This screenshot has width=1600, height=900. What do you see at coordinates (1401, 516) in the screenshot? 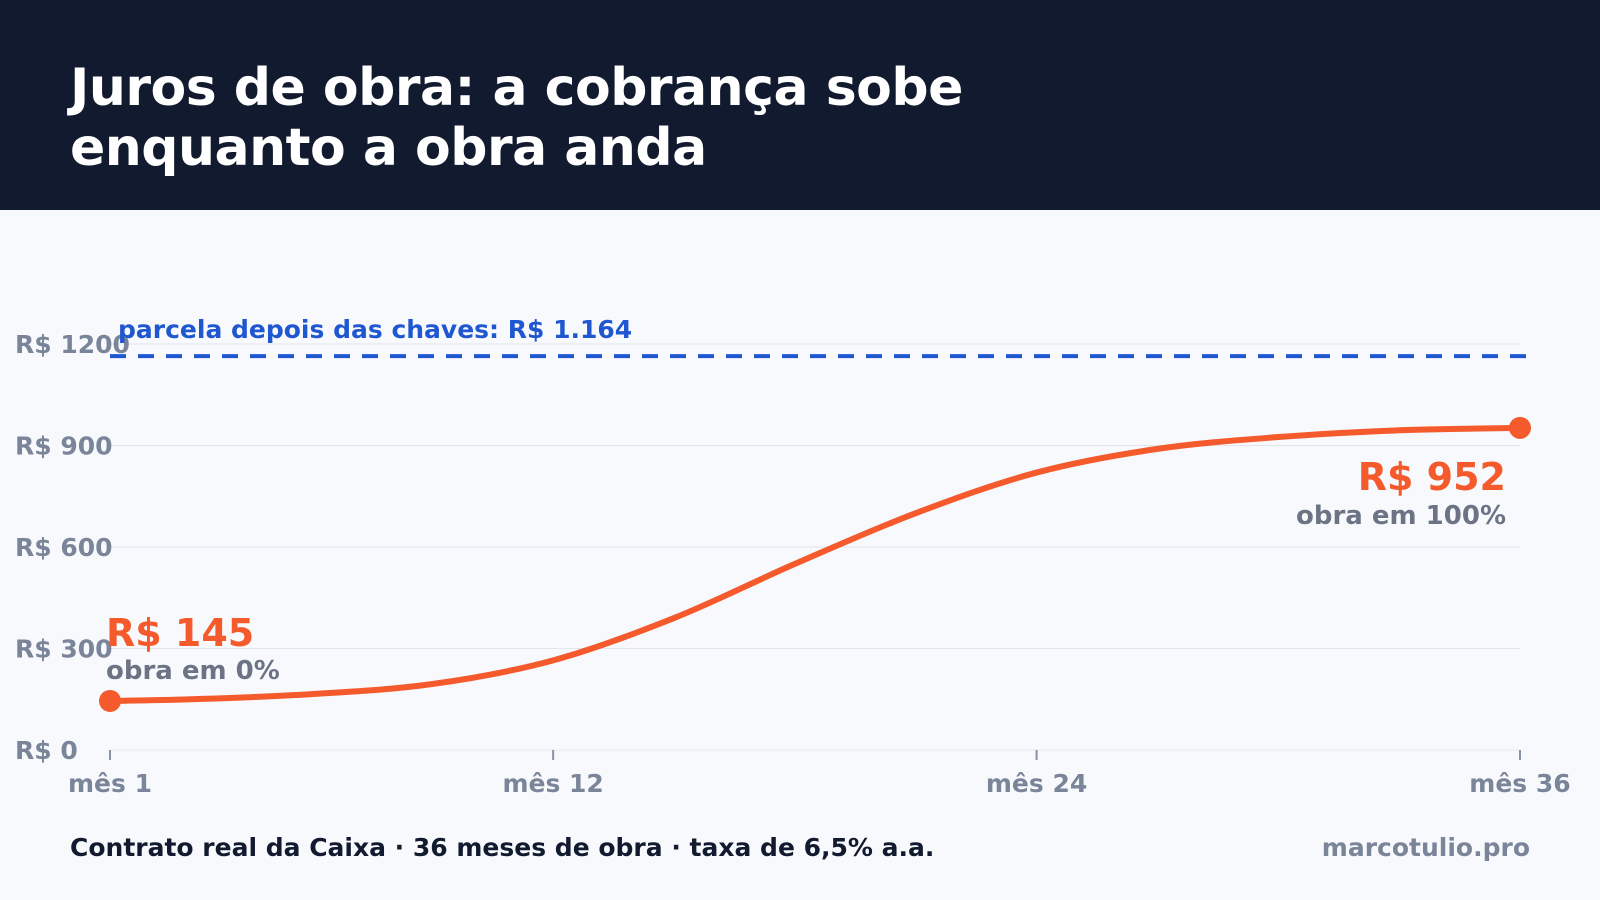
I see `end-caption: obra em 100%` at bounding box center [1401, 516].